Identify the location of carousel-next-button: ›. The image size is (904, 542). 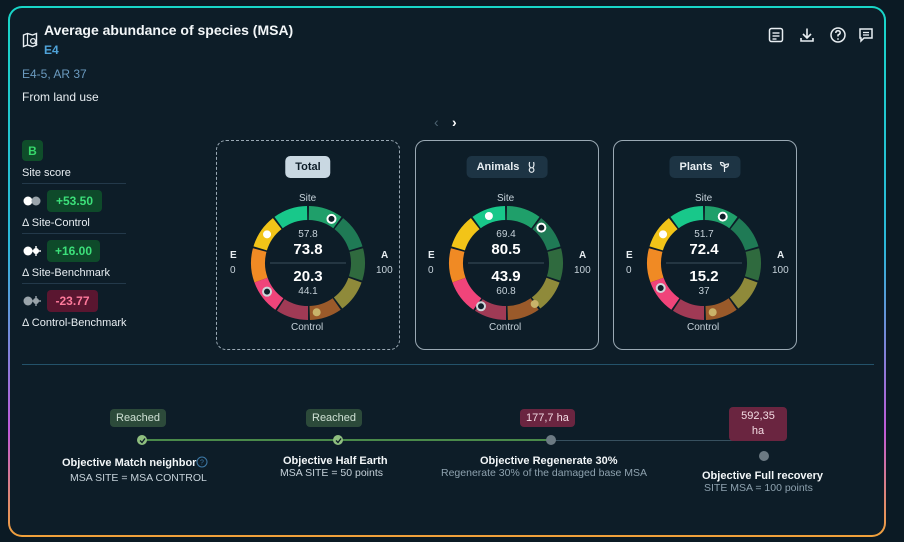
(454, 122).